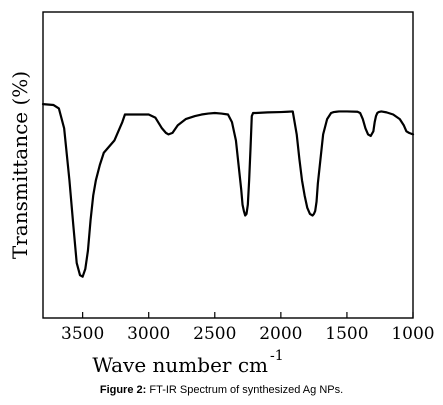 This screenshot has width=443, height=405. What do you see at coordinates (248, 334) in the screenshot?
I see `x-axis-tick-labels: 3500 3000 2500 2000 1500 1000` at bounding box center [248, 334].